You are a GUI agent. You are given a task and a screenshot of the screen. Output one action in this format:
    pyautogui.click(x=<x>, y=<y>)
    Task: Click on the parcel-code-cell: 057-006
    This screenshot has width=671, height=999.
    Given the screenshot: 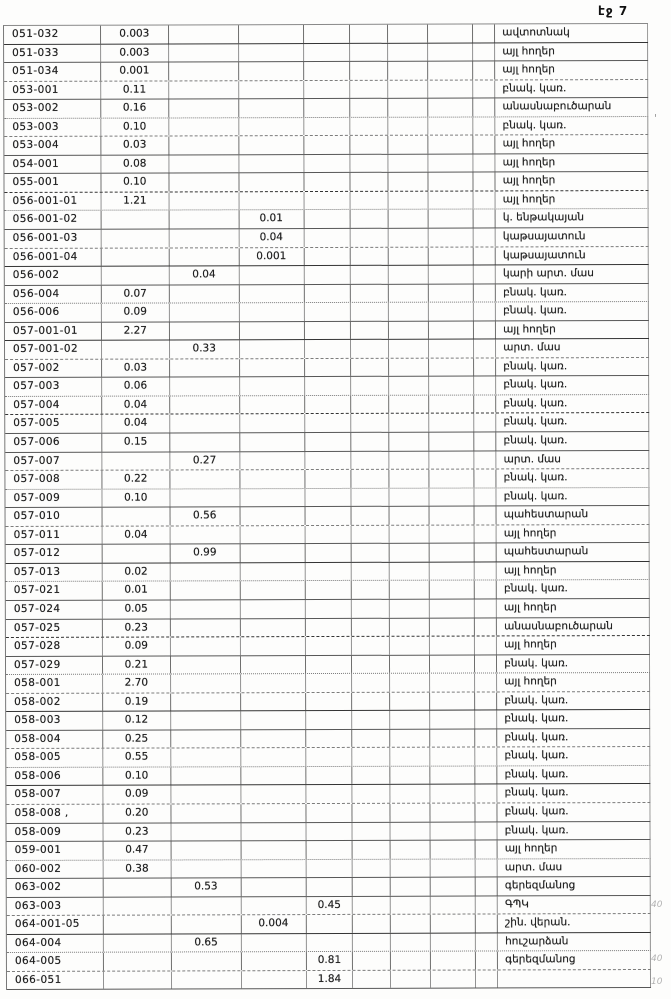 What is the action you would take?
    pyautogui.click(x=54, y=442)
    